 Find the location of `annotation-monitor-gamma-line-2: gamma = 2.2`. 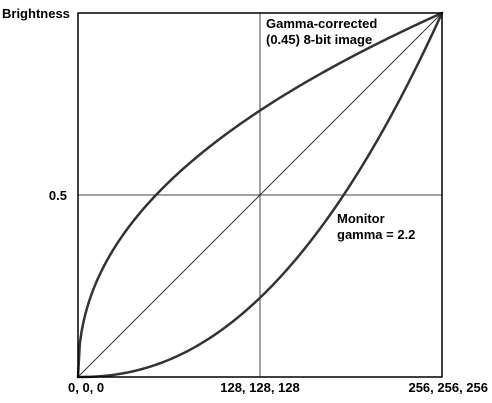

annotation-monitor-gamma-line-2: gamma = 2.2 is located at coordinates (376, 234).